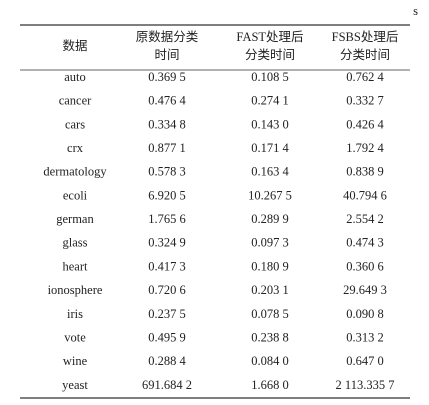 The width and height of the screenshot is (429, 405). Describe the element at coordinates (365, 314) in the screenshot. I see `time-cell: 0.090 8` at that location.